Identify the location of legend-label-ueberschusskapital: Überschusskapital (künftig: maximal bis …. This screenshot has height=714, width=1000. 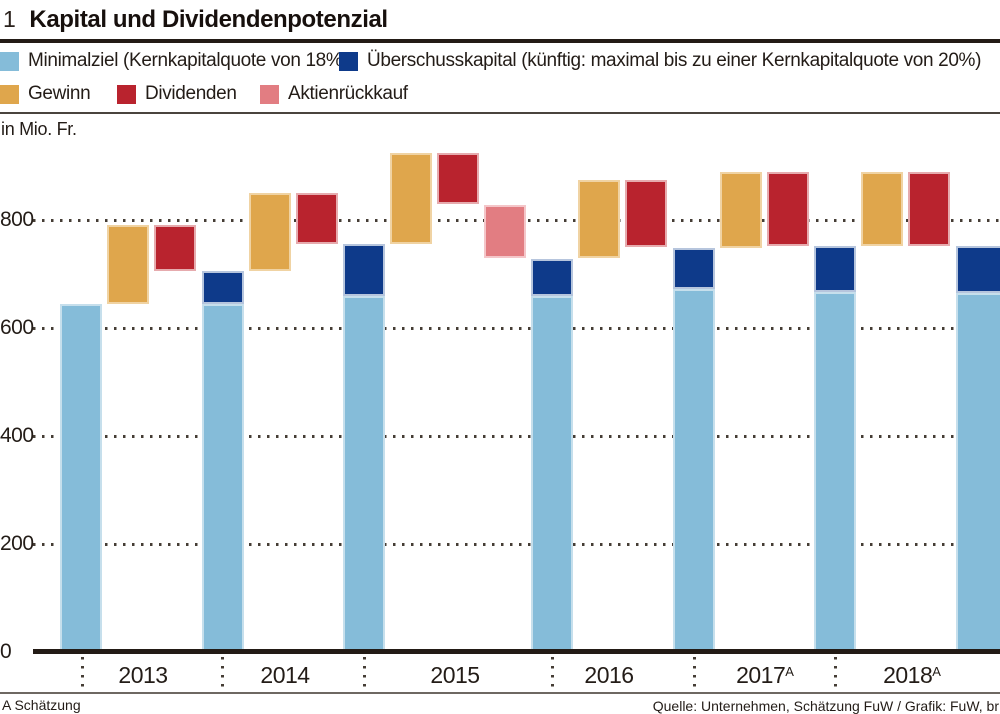
(674, 60).